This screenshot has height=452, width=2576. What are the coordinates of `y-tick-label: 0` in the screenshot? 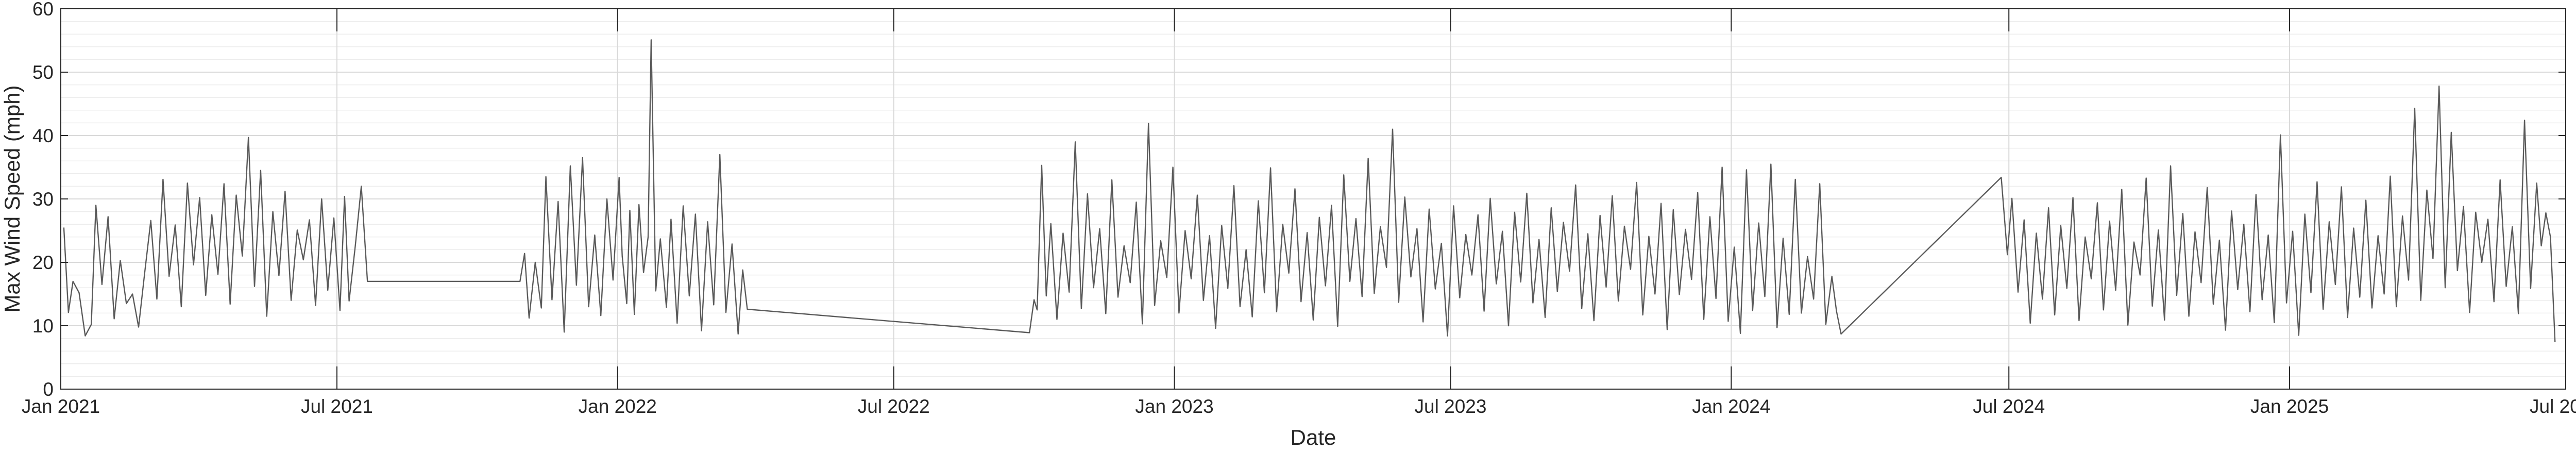 It's located at (48, 389).